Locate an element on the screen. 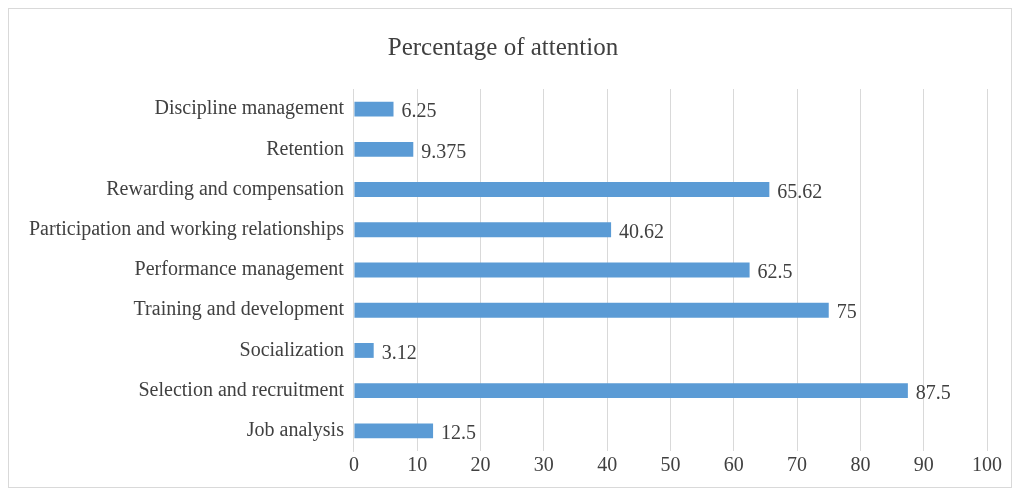 This screenshot has height=497, width=1024. data-label: 40.62 is located at coordinates (642, 231).